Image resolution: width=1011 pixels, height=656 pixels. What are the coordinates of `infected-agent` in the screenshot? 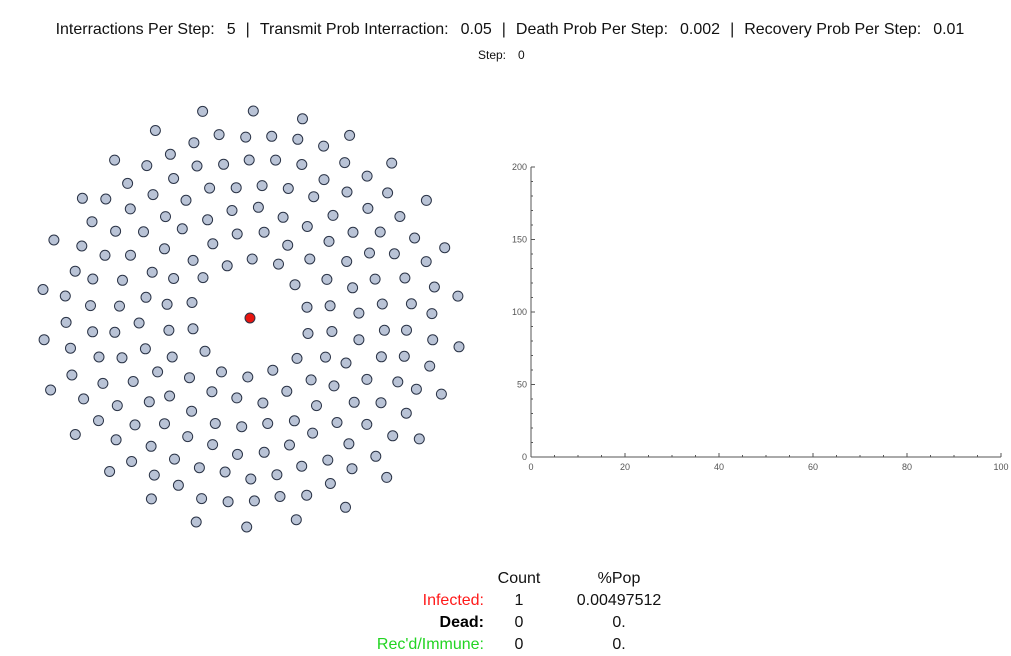 It's located at (250, 318).